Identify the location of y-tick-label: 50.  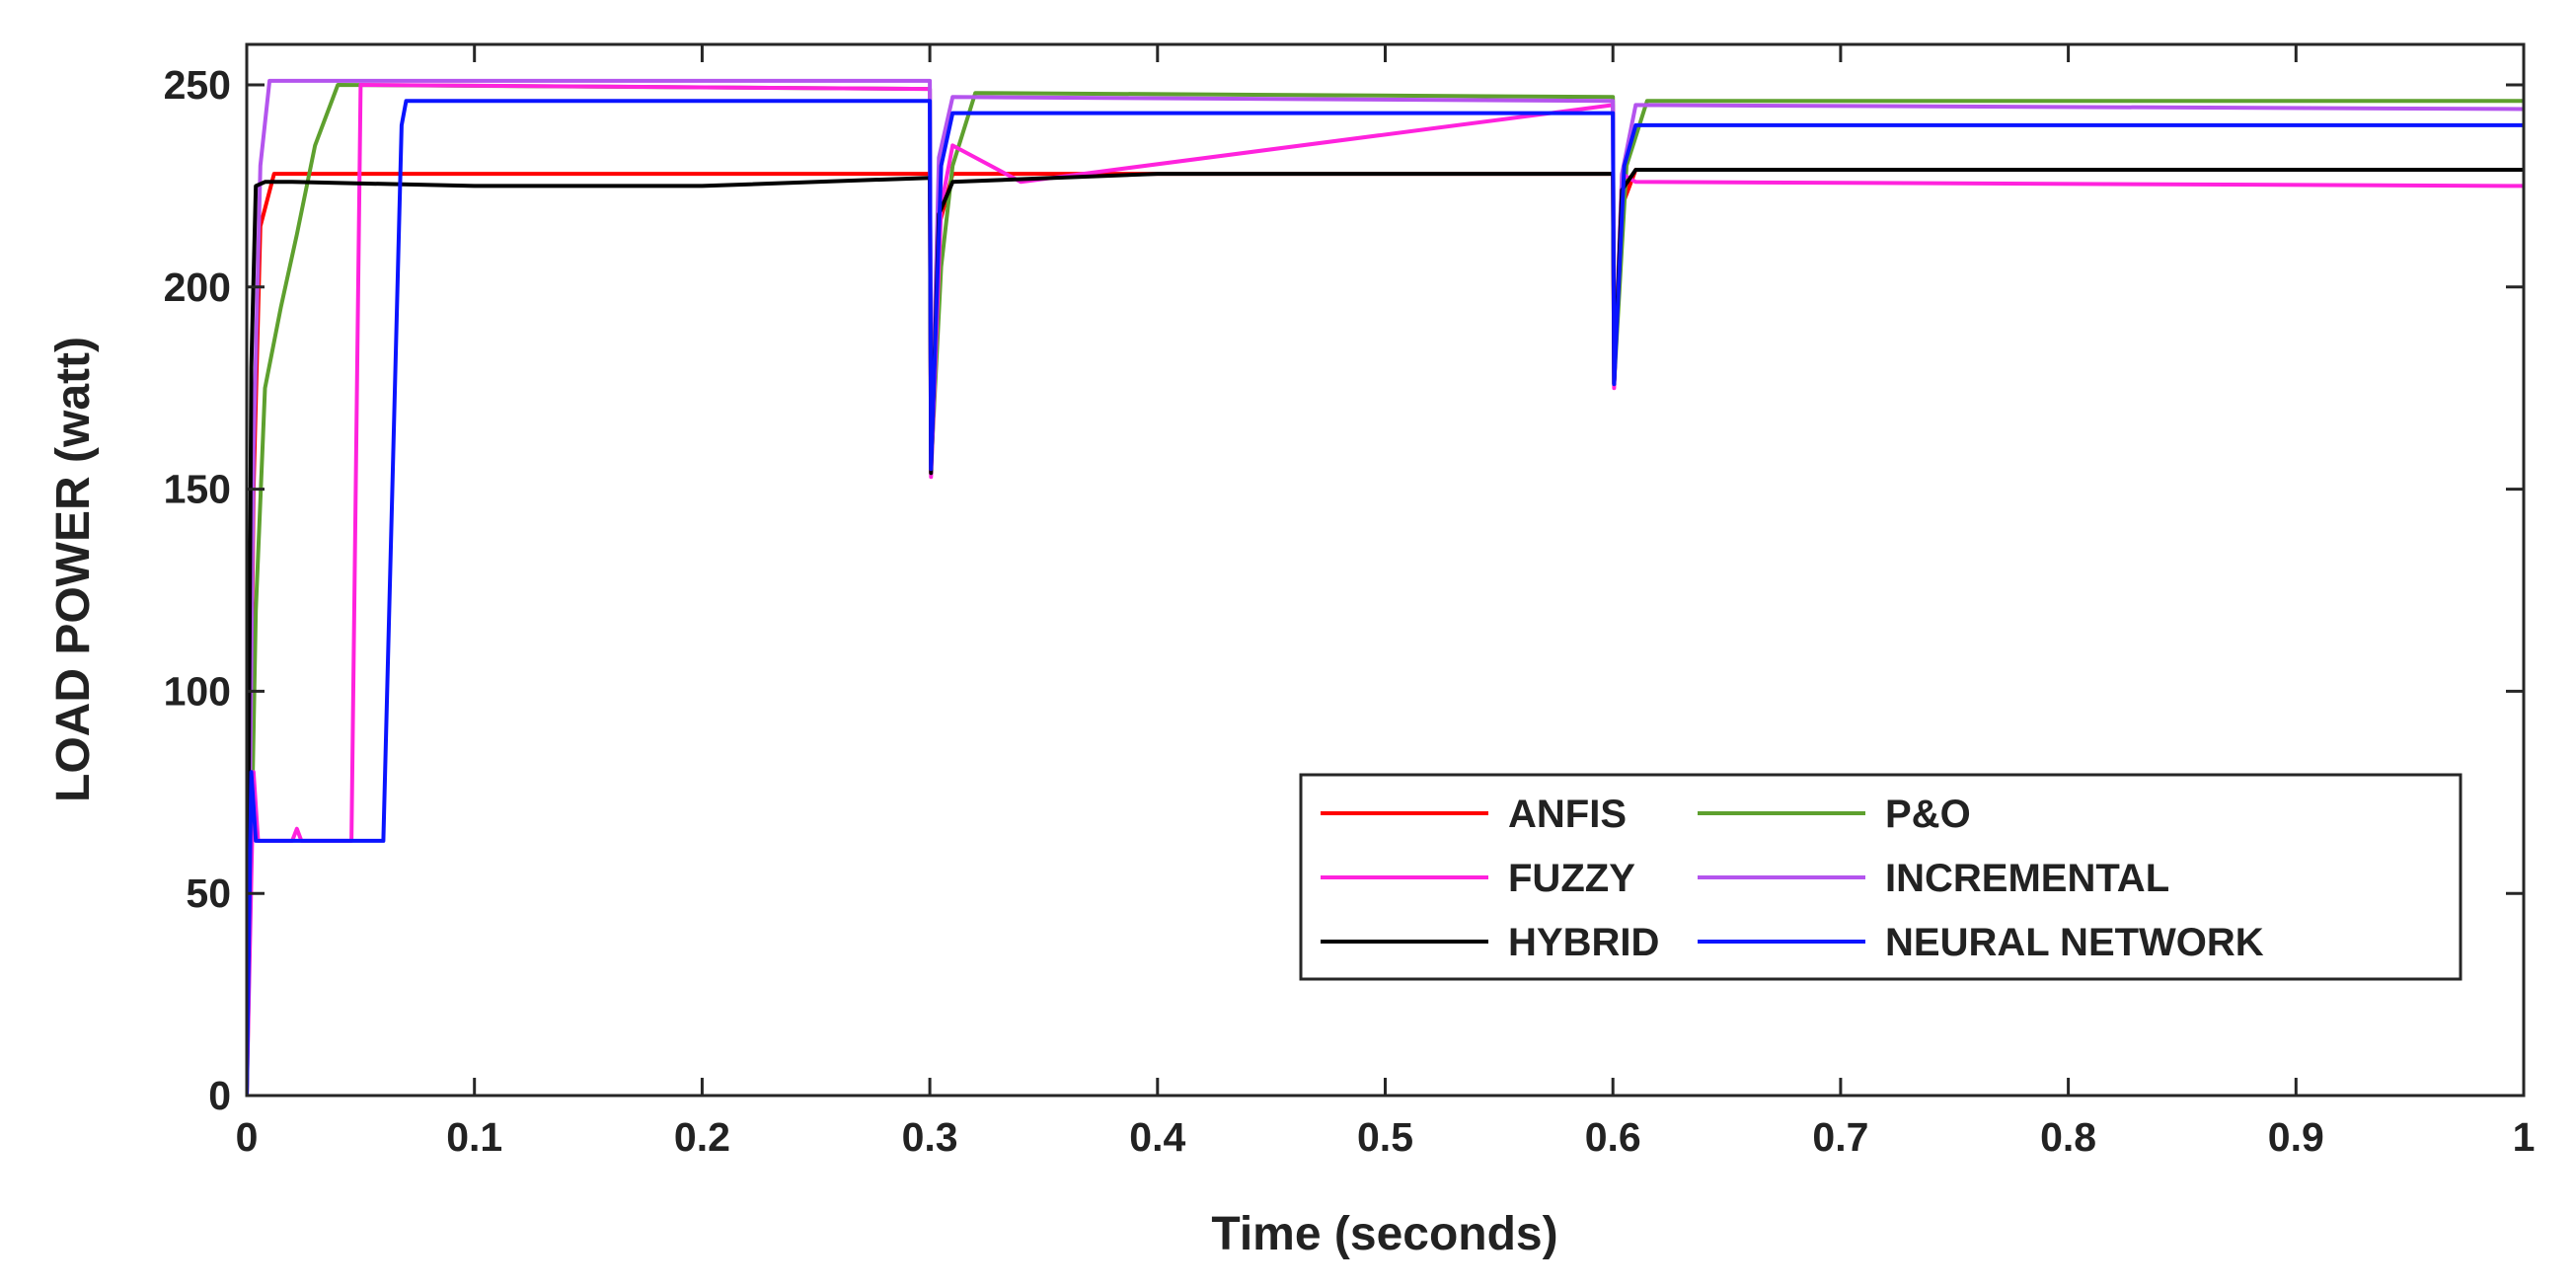
(208, 893).